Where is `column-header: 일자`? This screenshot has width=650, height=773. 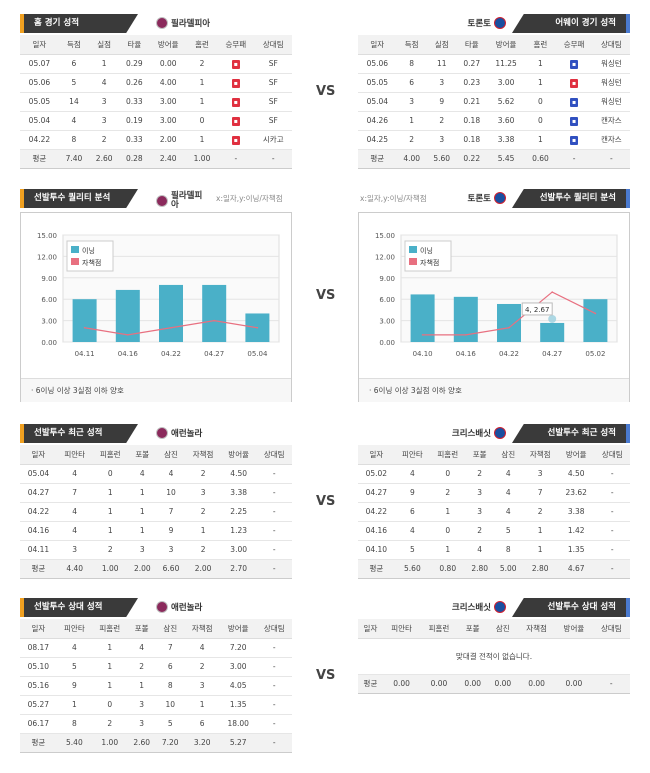 column-header: 일자 is located at coordinates (376, 455).